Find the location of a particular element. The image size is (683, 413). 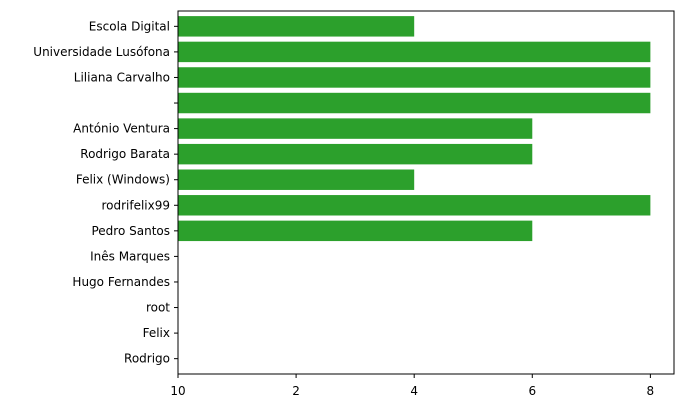

y-tick-label: António Ventura is located at coordinates (121, 129).